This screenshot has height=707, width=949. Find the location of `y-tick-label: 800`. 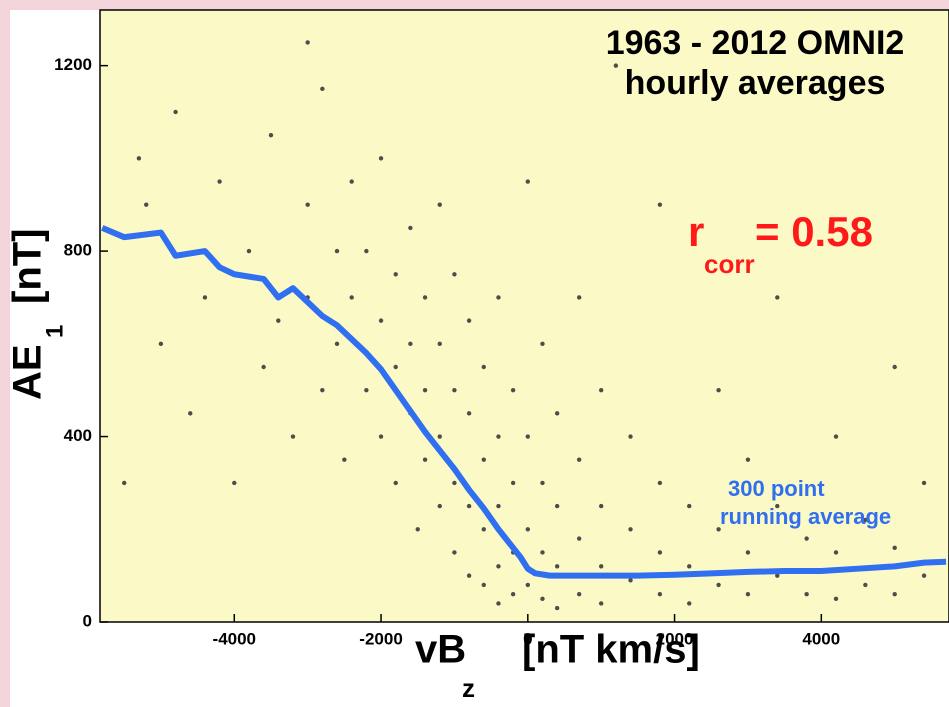

y-tick-label: 800 is located at coordinates (78, 250).